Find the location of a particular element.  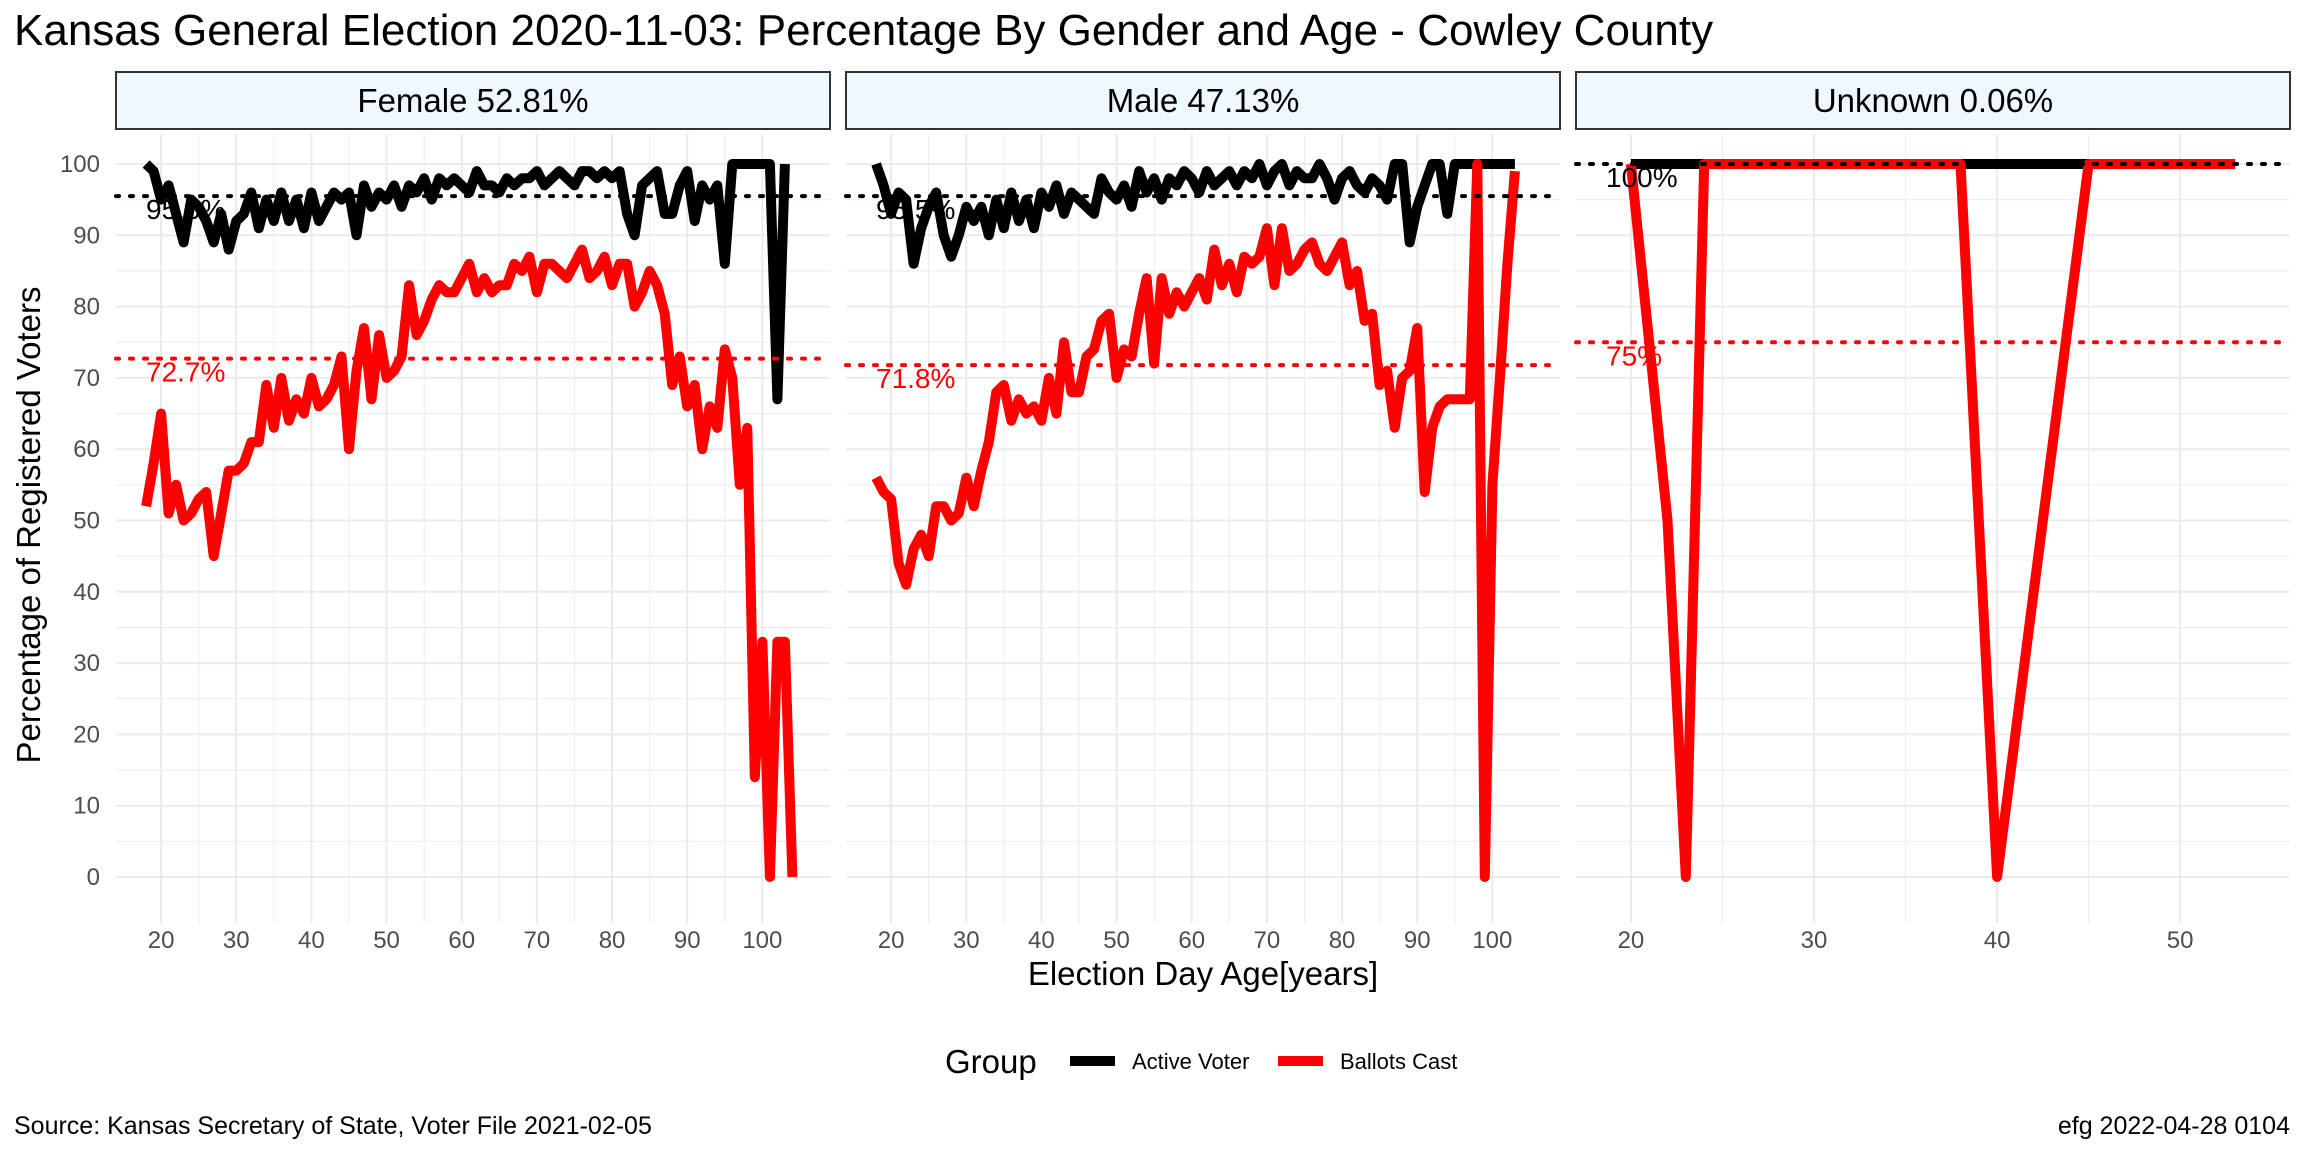

y-tick-label: 70 is located at coordinates (86, 378).